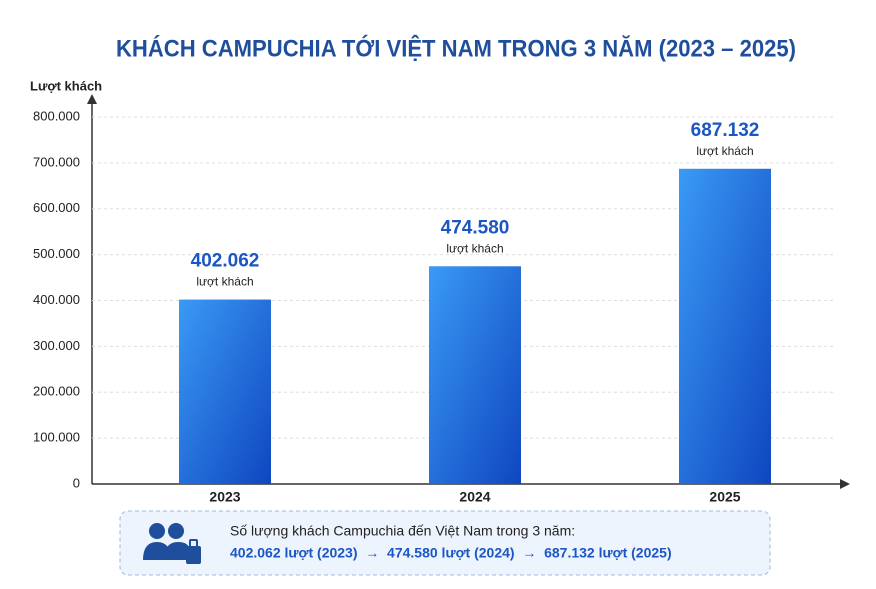 The width and height of the screenshot is (876, 589). Describe the element at coordinates (475, 227) in the screenshot. I see `value-label: 474.580` at that location.